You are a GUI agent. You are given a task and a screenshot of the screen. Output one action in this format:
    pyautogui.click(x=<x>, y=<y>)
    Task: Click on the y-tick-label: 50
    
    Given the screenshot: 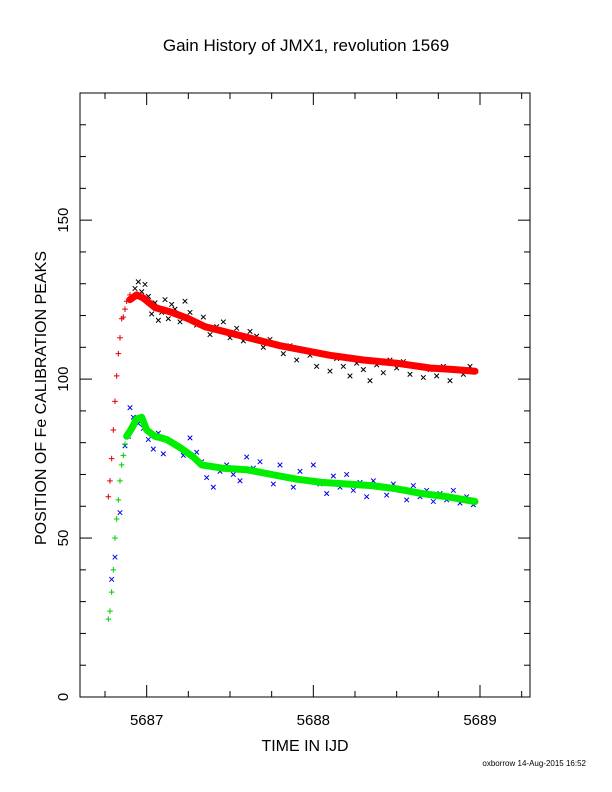 What is the action you would take?
    pyautogui.click(x=63, y=538)
    